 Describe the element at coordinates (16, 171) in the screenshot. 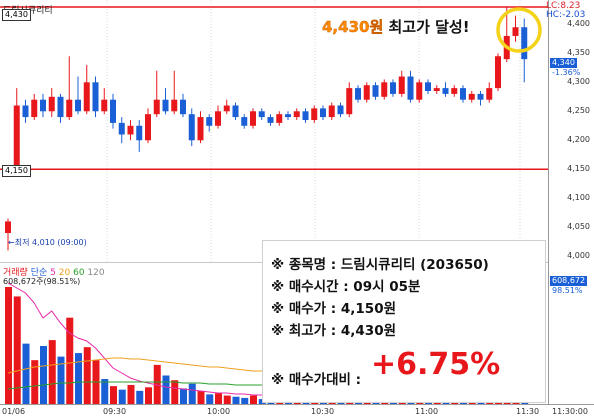

I see `buy-price-tag: 4,150` at that location.